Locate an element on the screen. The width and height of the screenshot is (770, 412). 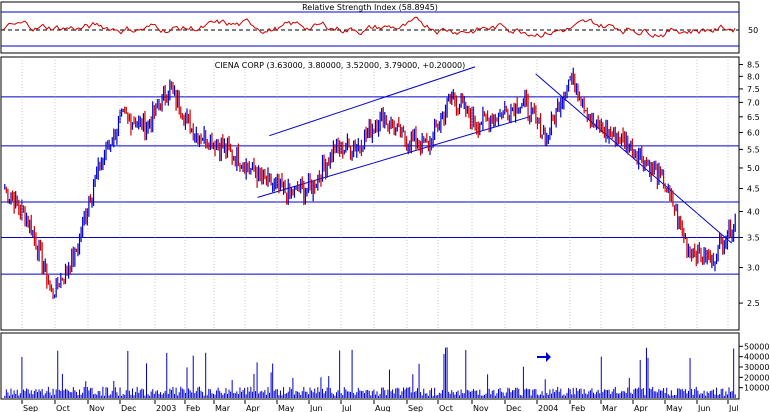
volume-bars is located at coordinates (370, 372).